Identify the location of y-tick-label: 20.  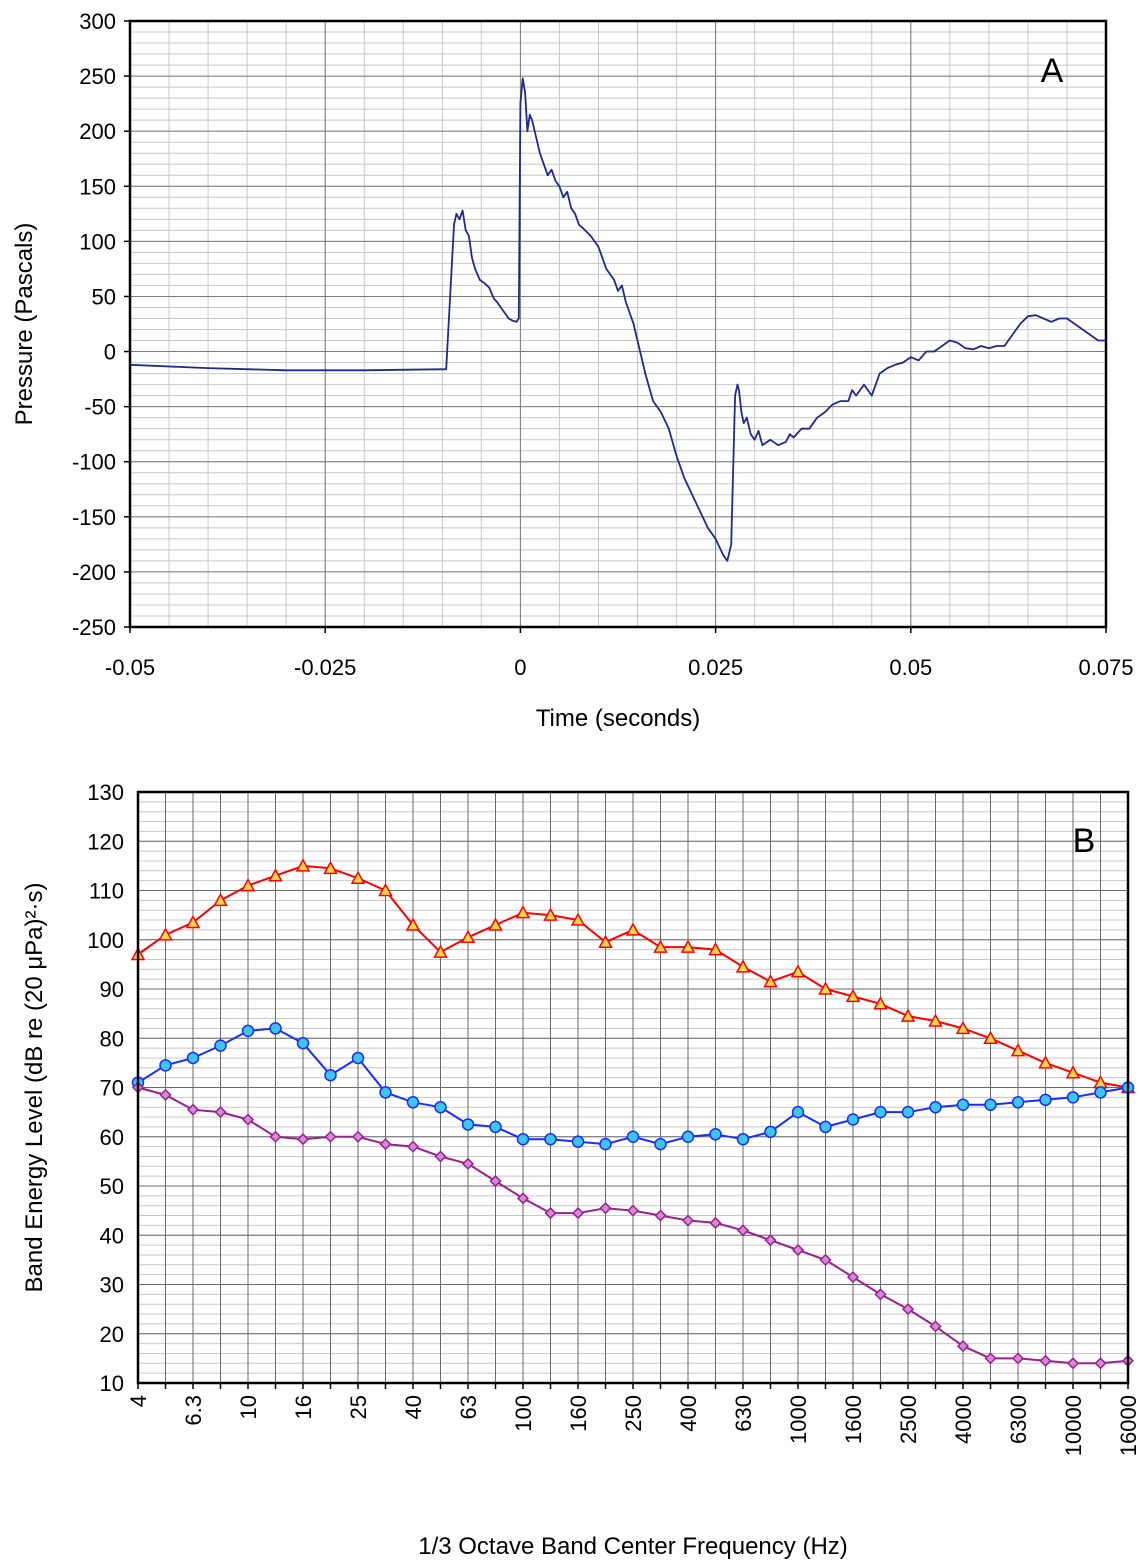
(112, 1334).